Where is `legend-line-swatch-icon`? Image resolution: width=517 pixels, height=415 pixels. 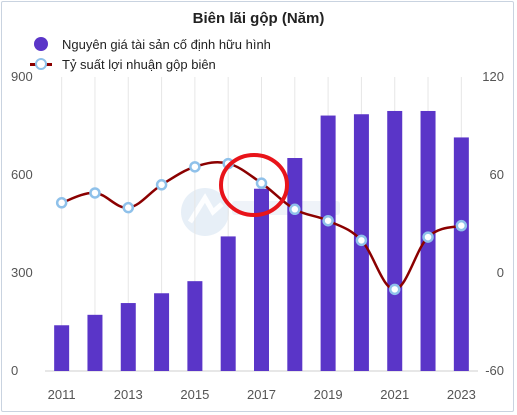
legend-line-swatch-icon is located at coordinates (41, 64).